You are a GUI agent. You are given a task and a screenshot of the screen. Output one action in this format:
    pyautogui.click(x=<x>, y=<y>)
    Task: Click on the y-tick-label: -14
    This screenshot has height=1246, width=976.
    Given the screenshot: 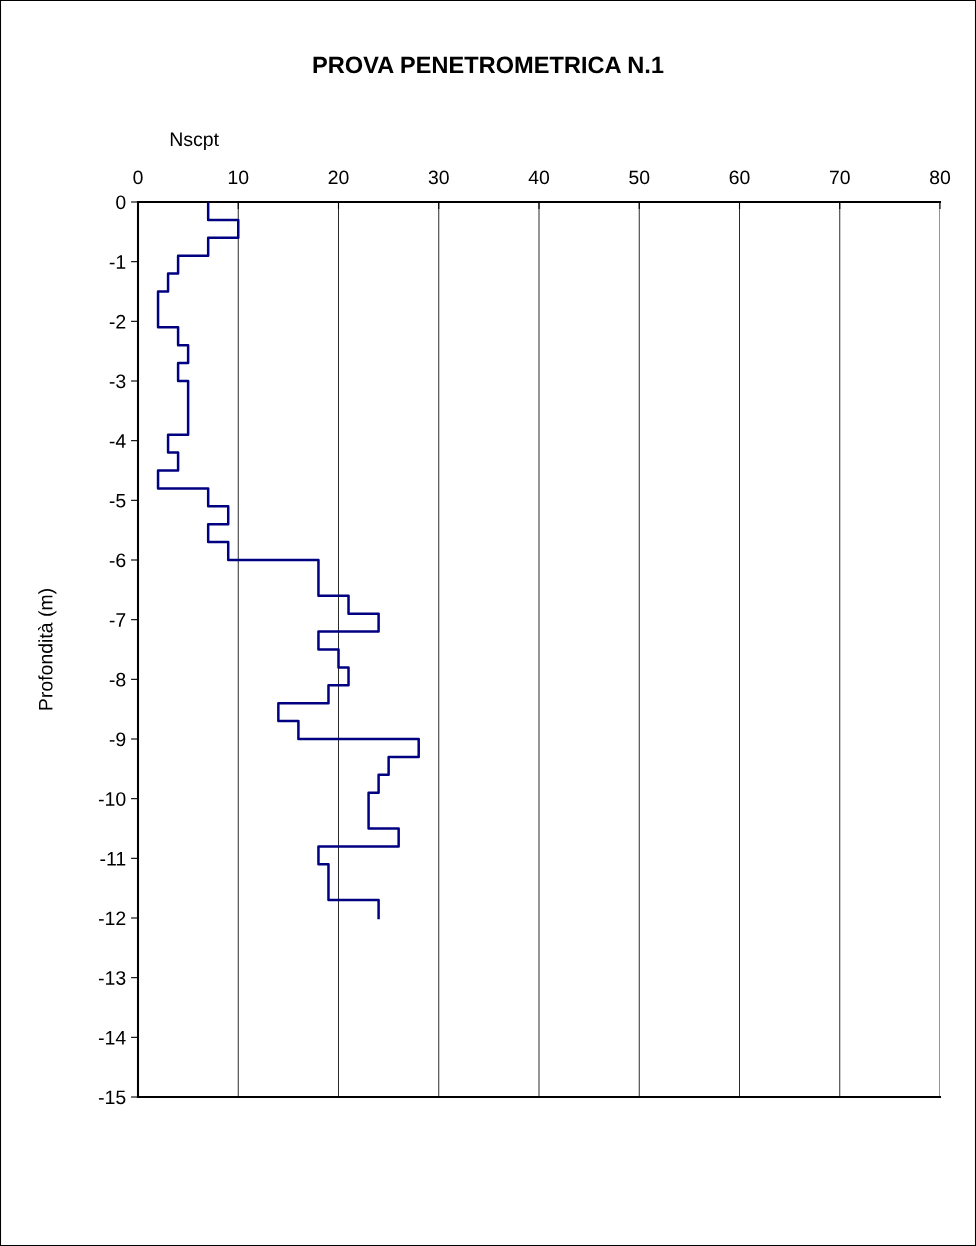 What is the action you would take?
    pyautogui.click(x=112, y=1038)
    